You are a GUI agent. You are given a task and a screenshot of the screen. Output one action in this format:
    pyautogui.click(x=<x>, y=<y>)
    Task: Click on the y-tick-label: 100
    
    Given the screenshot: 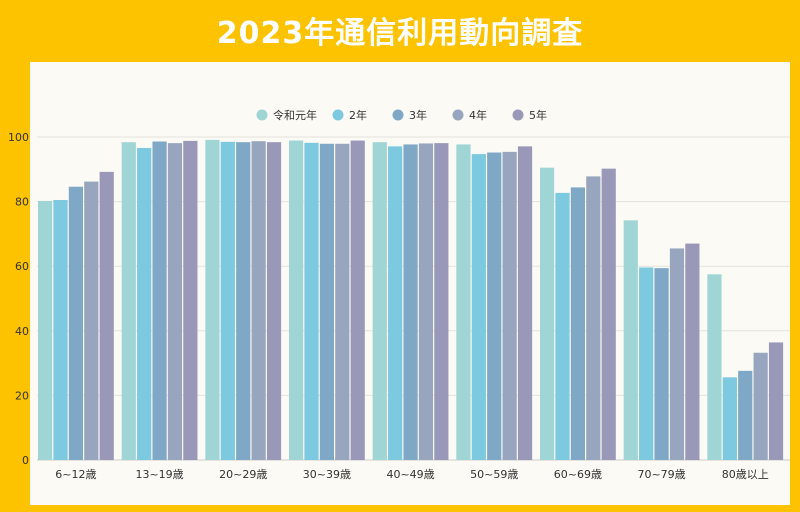 What is the action you would take?
    pyautogui.click(x=18, y=137)
    